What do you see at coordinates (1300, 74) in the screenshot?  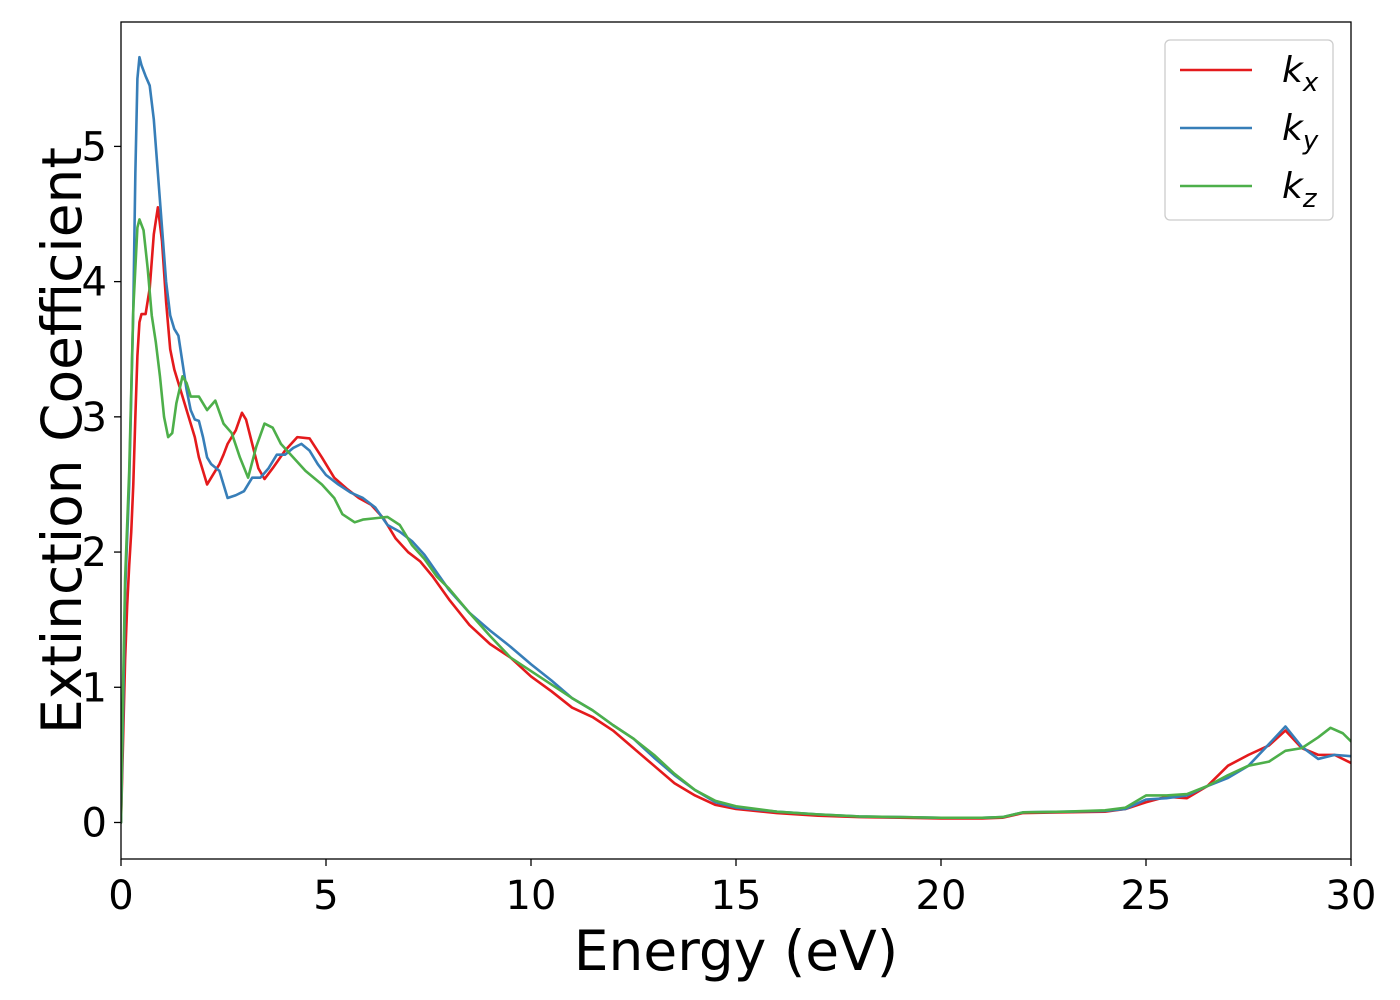 I see `legend-label-x: kx` at bounding box center [1300, 74].